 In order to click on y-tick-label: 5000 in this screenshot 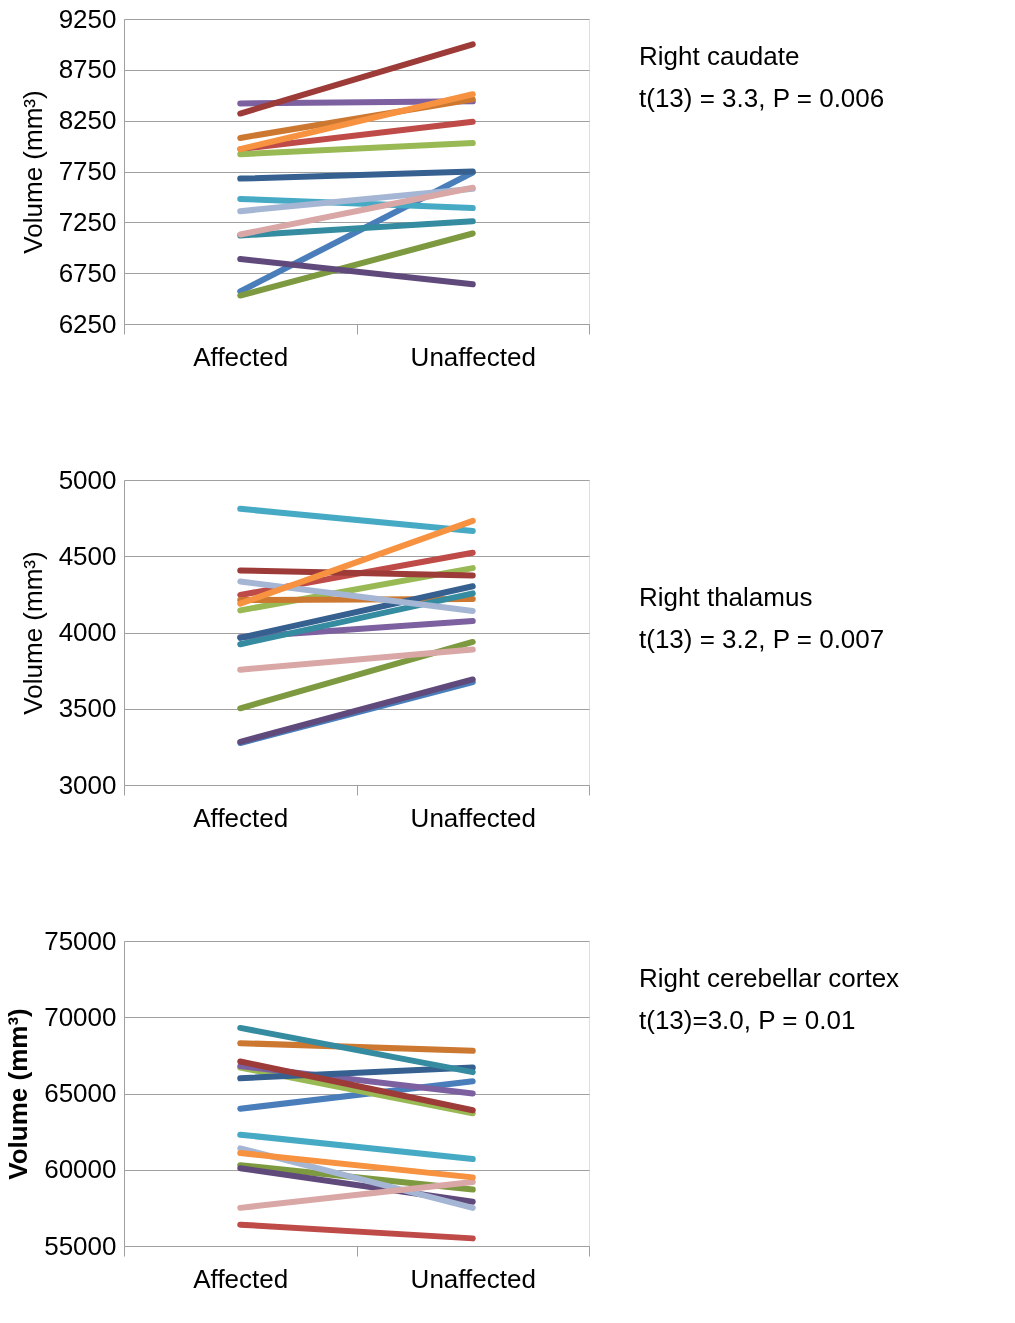, I will do `click(87, 479)`.